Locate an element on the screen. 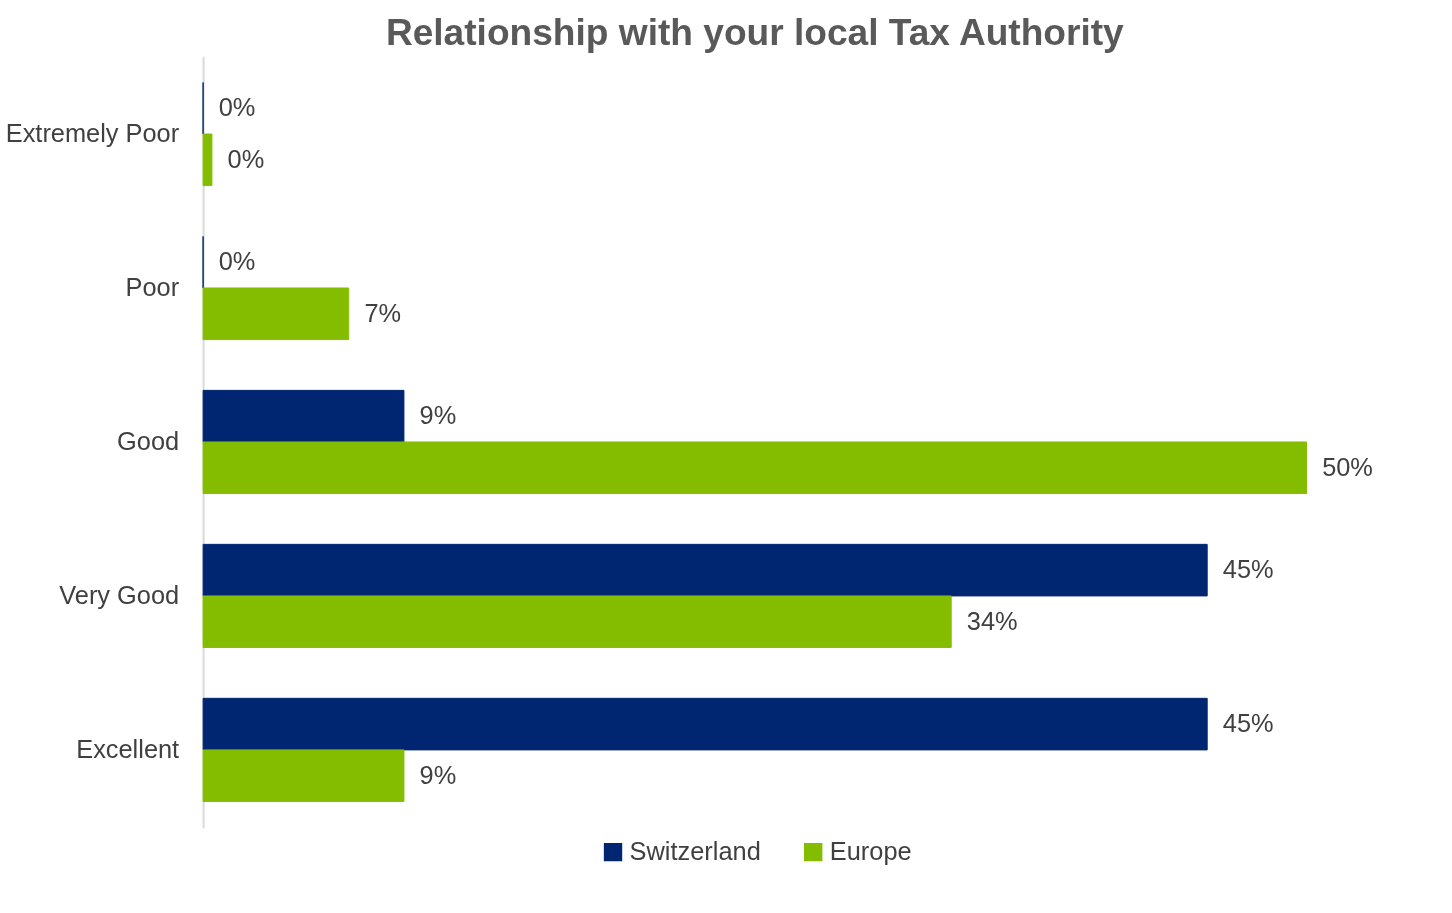 The width and height of the screenshot is (1452, 913). chart-title: Relationship with your local Tax Authority is located at coordinates (755, 31).